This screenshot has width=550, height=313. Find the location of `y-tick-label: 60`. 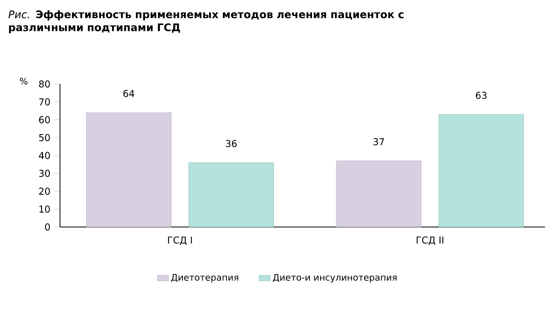

y-tick-label: 60 is located at coordinates (44, 120).